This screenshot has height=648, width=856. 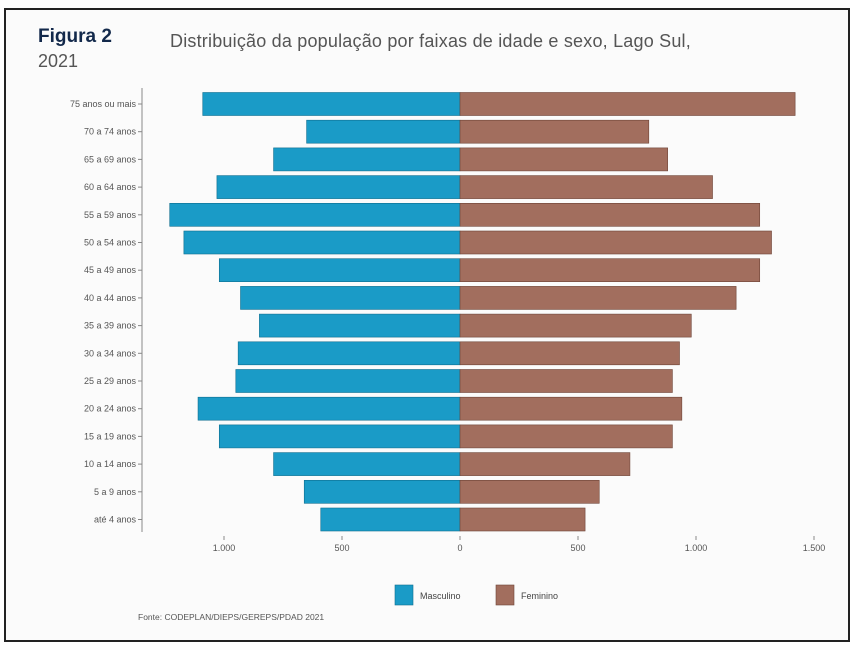 I want to click on legend-label-feminino: Feminino, so click(x=539, y=596).